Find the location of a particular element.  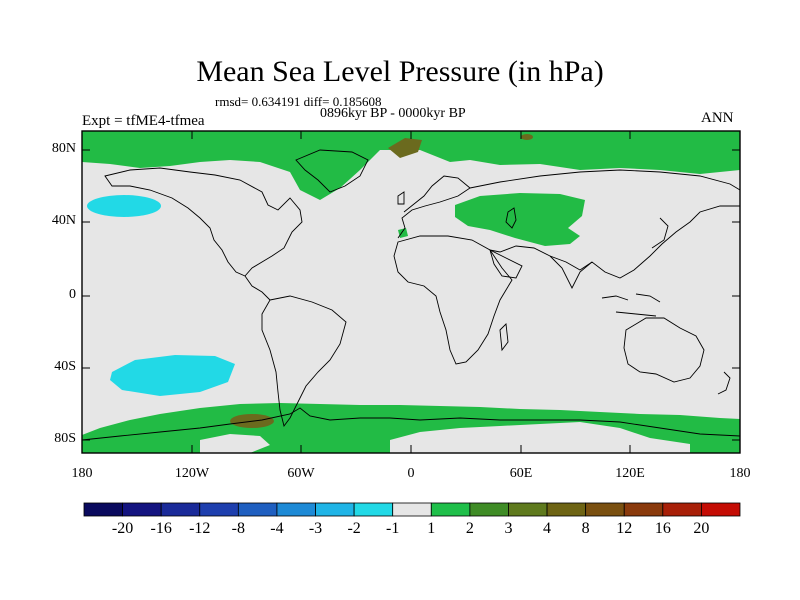

colorbar-label: 2 is located at coordinates (469, 528).